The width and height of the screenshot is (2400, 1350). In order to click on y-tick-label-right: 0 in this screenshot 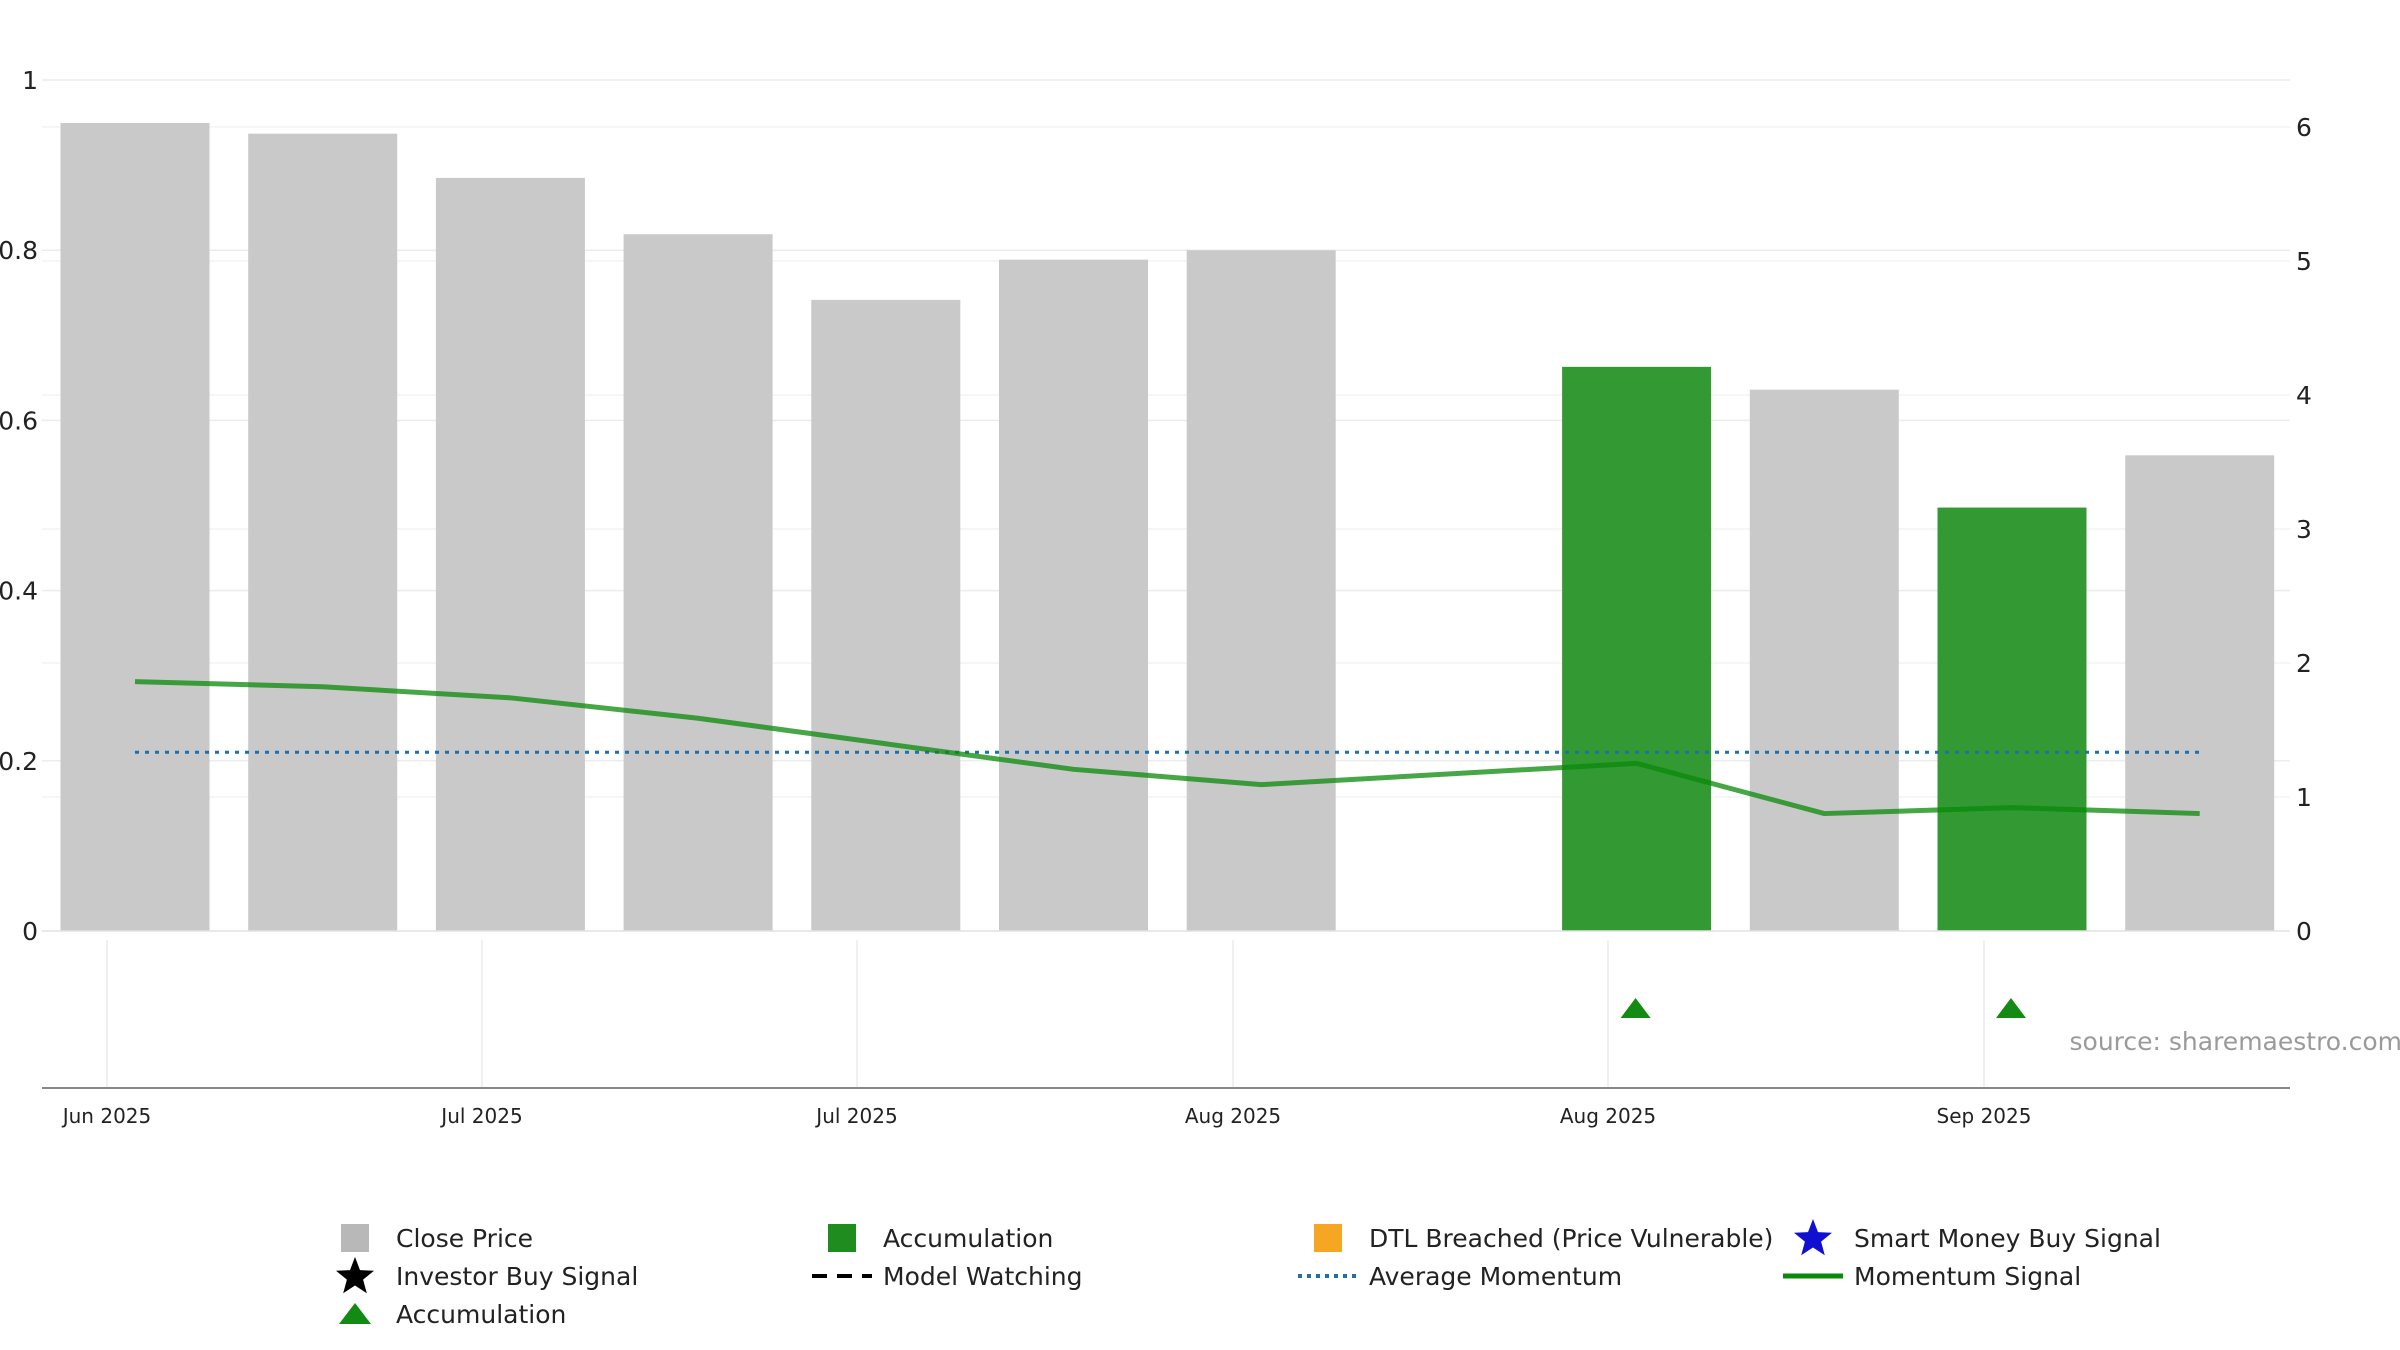, I will do `click(2304, 931)`.